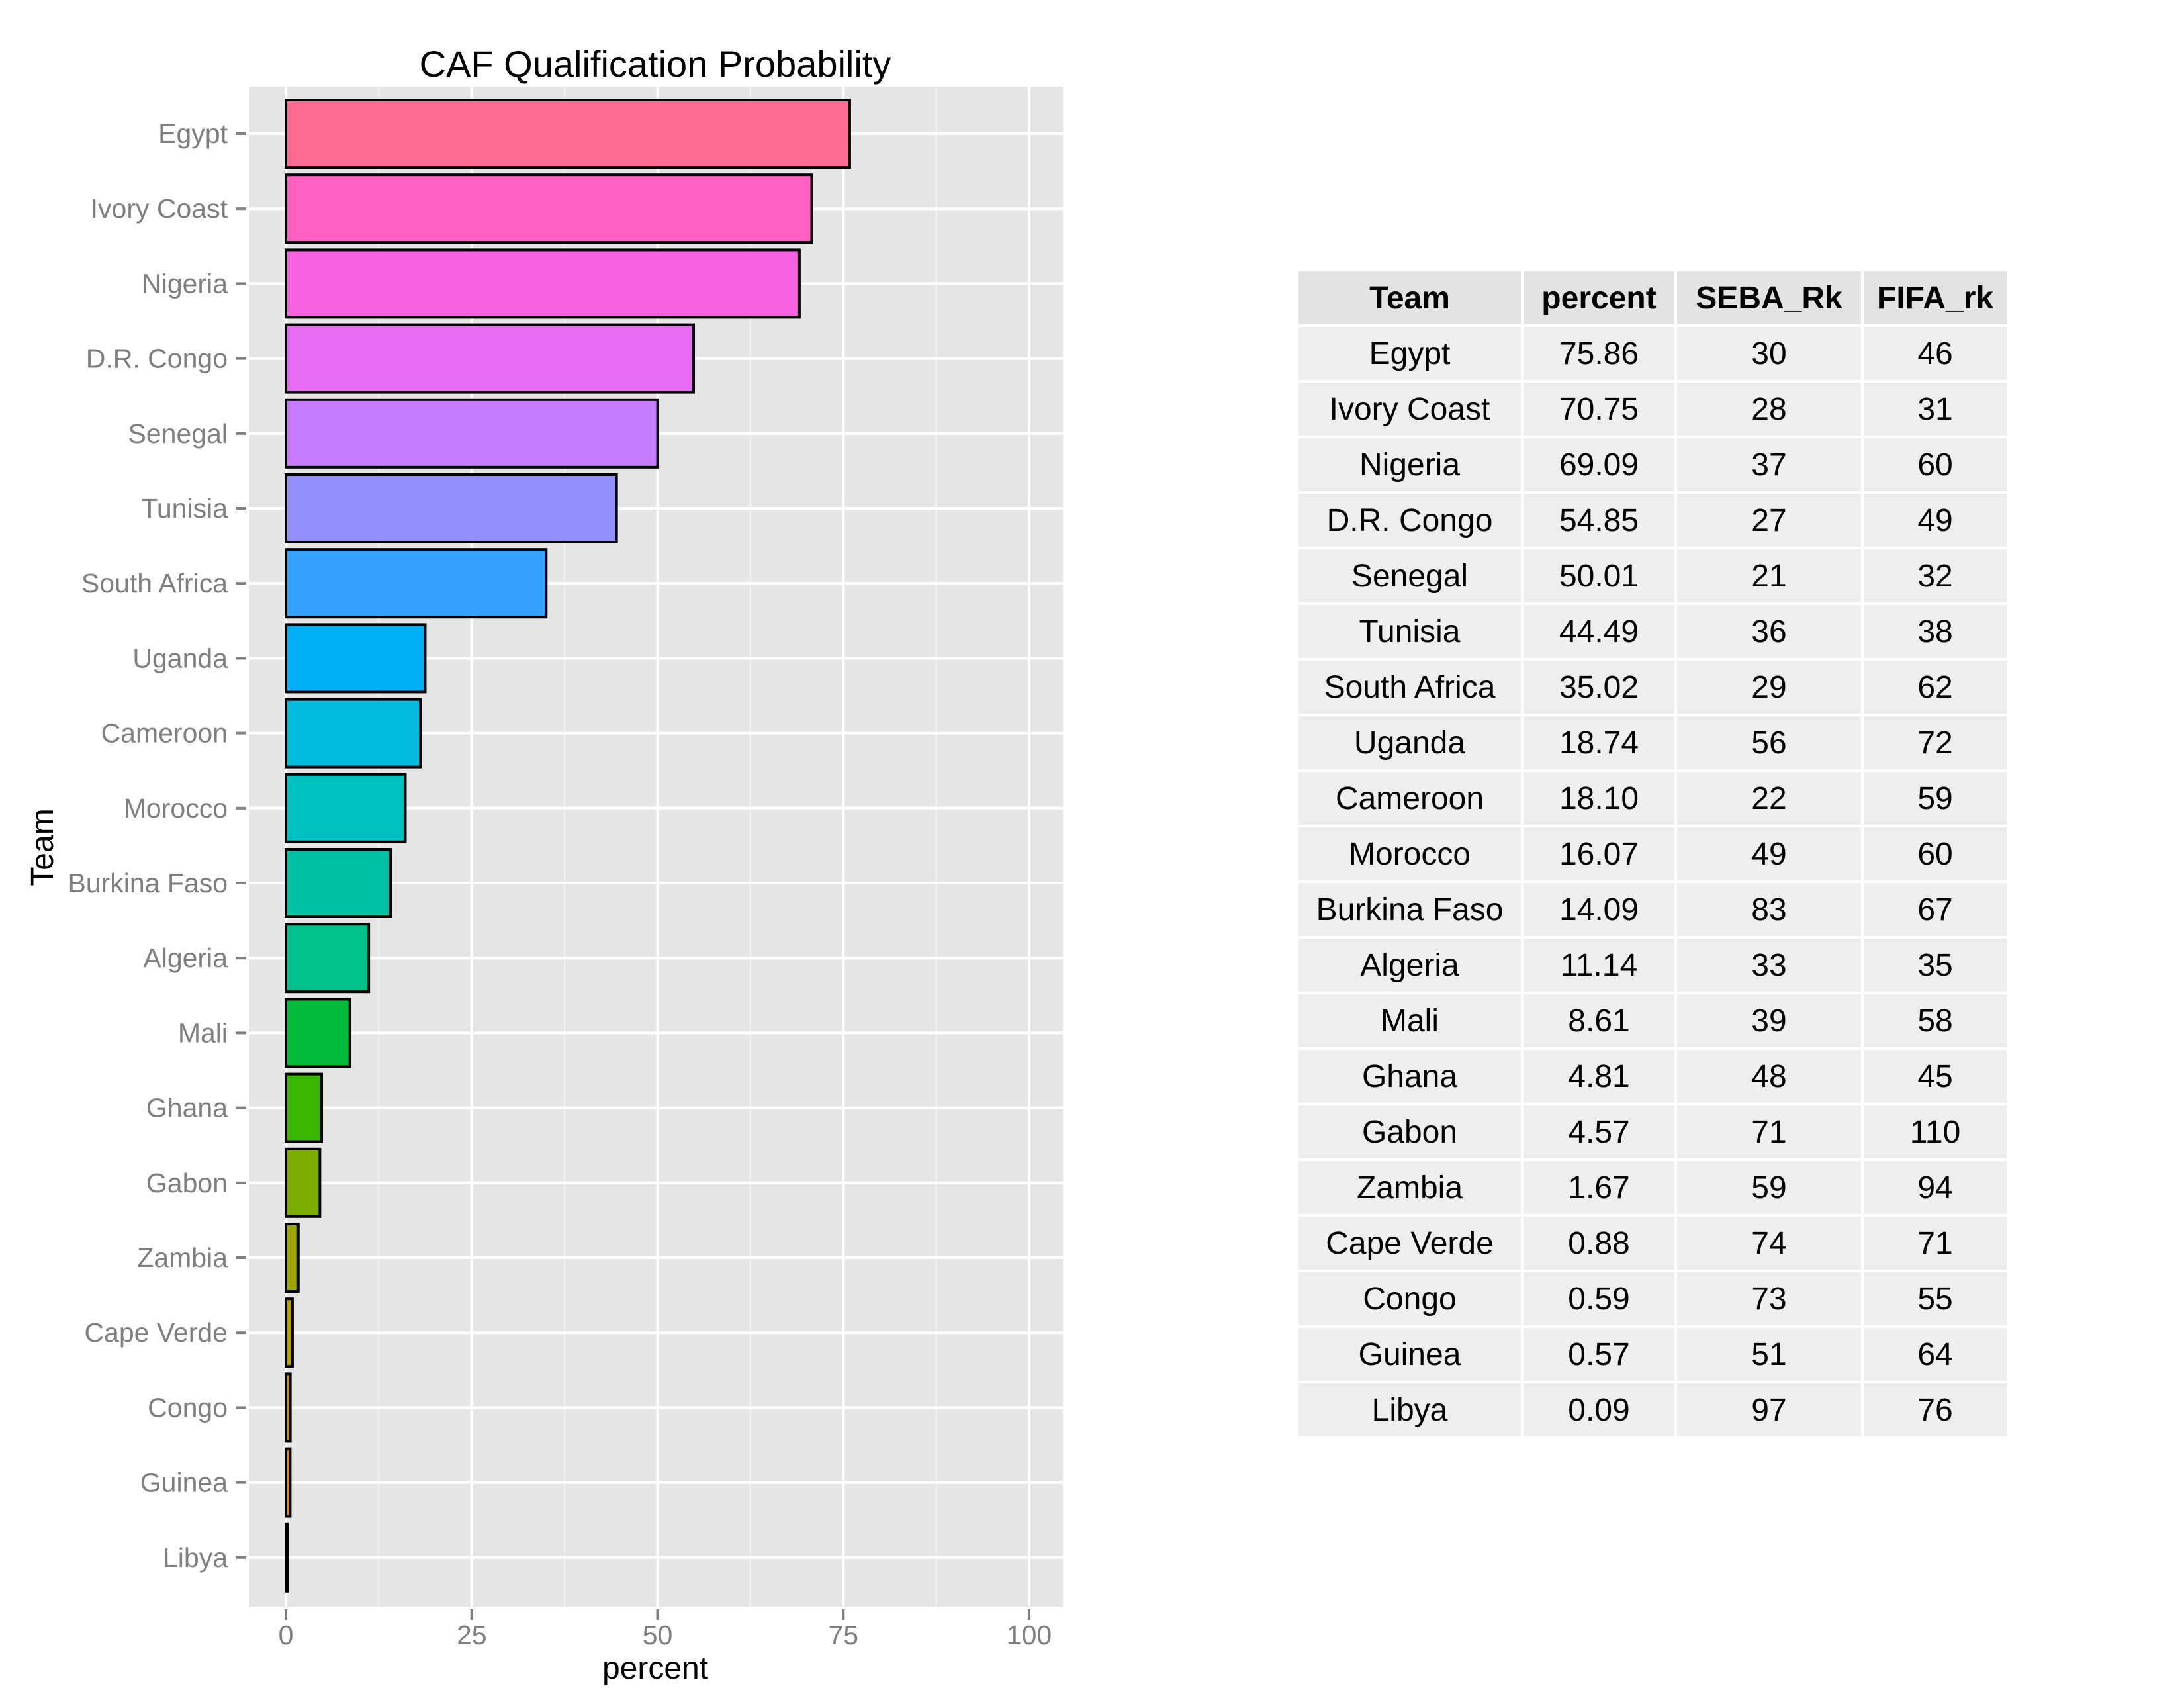  Describe the element at coordinates (1769, 1298) in the screenshot. I see `table-cell: 73` at that location.